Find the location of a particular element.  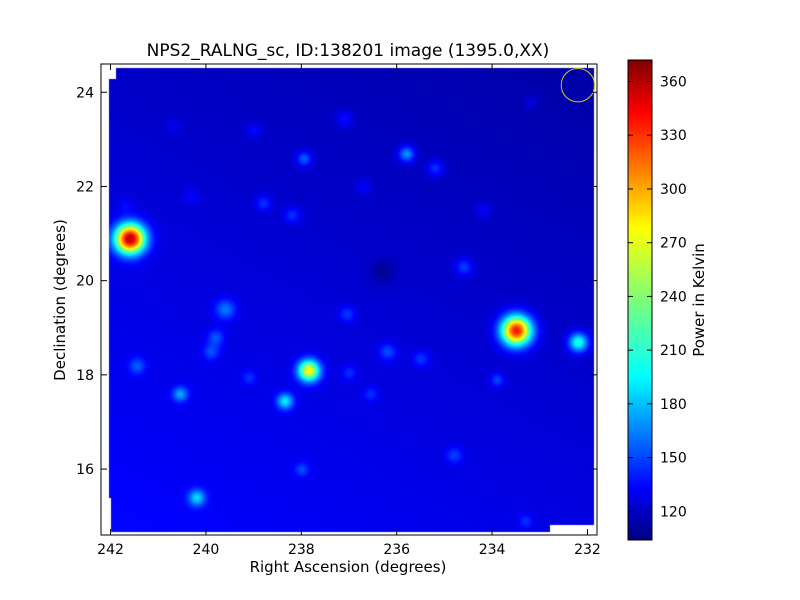

x-axis-label: Right Ascension (degrees) is located at coordinates (348, 567).